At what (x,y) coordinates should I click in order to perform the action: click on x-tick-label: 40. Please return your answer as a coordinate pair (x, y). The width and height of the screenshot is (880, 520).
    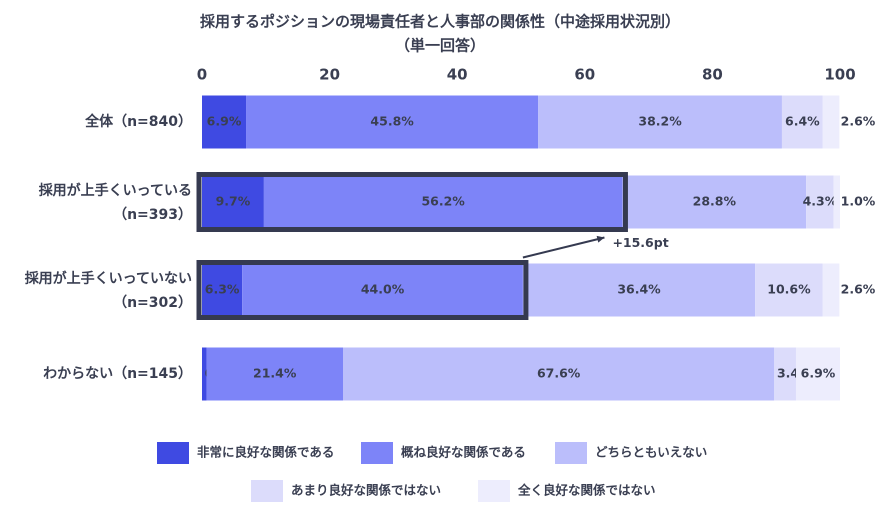
    Looking at the image, I should click on (457, 75).